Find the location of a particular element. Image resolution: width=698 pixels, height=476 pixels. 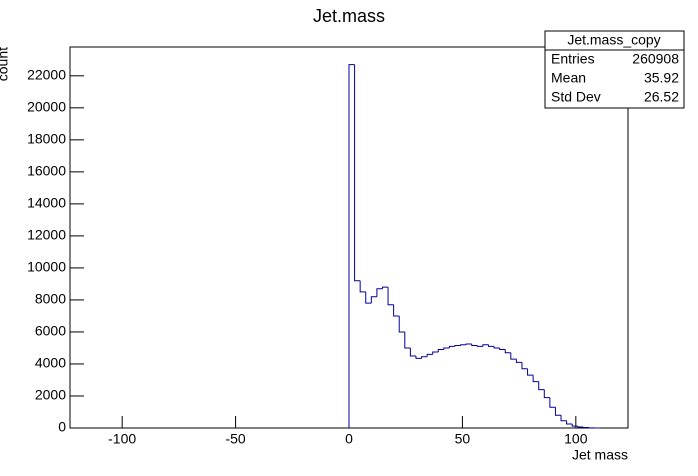

y-tick-label: 16000 is located at coordinates (46, 171).